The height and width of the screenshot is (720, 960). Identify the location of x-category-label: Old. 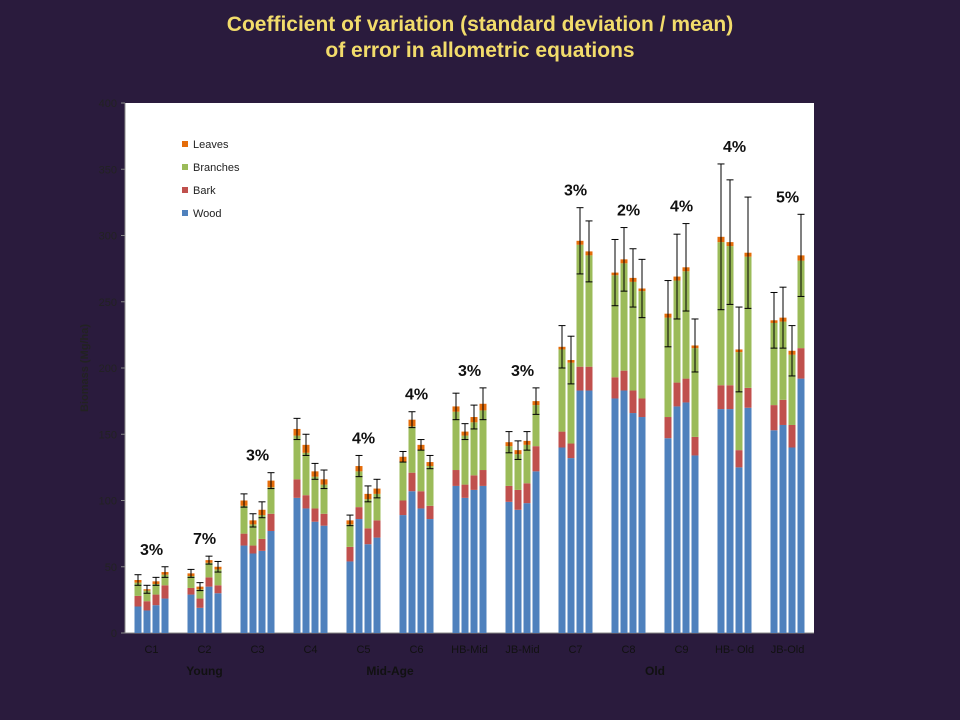
(655, 671).